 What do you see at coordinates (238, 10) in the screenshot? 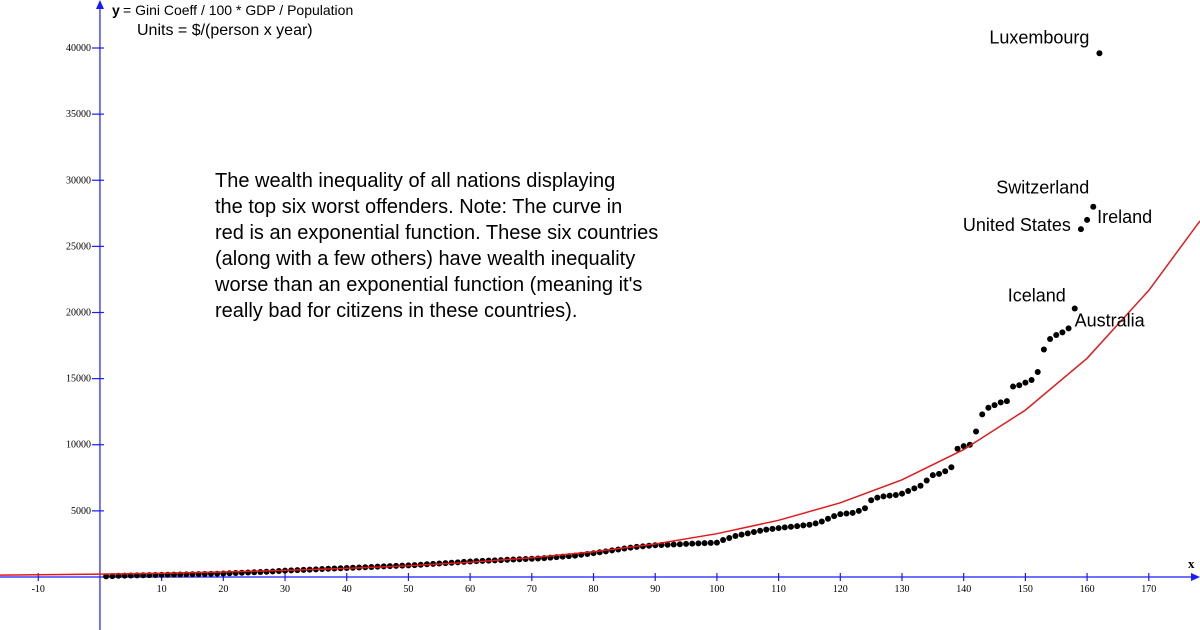
I see `y-axis-label: = Gini Coeff / 100 * GDP / Population` at bounding box center [238, 10].